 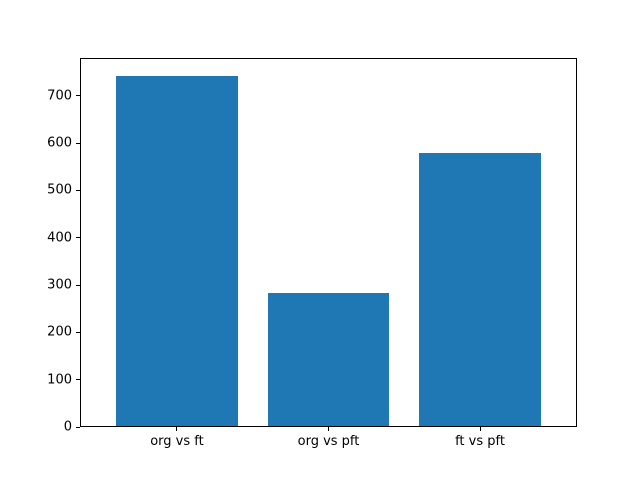 What do you see at coordinates (177, 250) in the screenshot?
I see `bar-org-vs-ft` at bounding box center [177, 250].